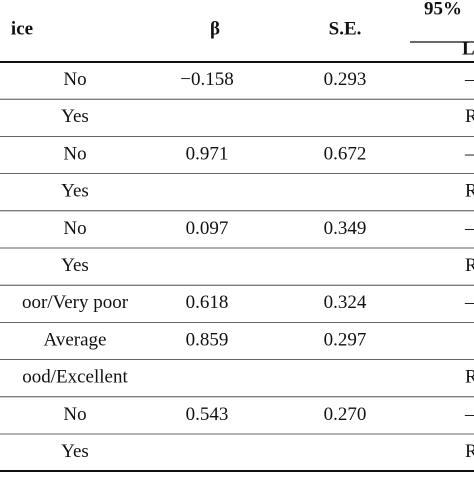  What do you see at coordinates (22, 28) in the screenshot?
I see `header-label: ice` at bounding box center [22, 28].